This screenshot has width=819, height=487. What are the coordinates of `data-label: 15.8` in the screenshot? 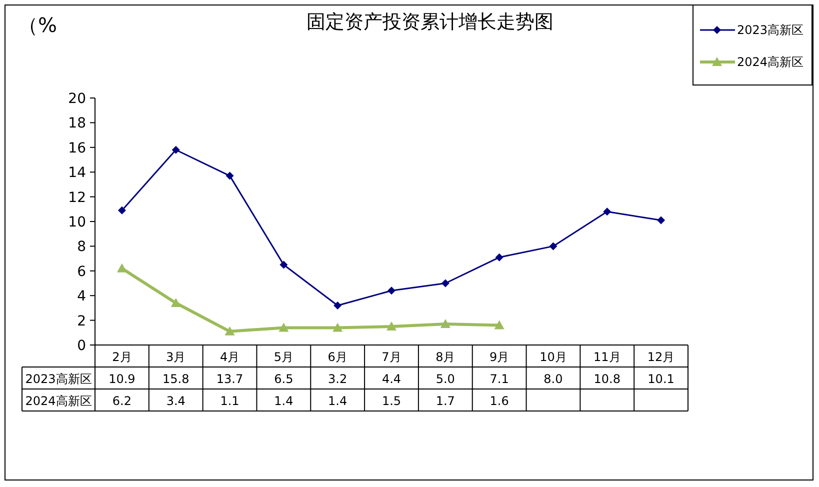 It's located at (176, 379).